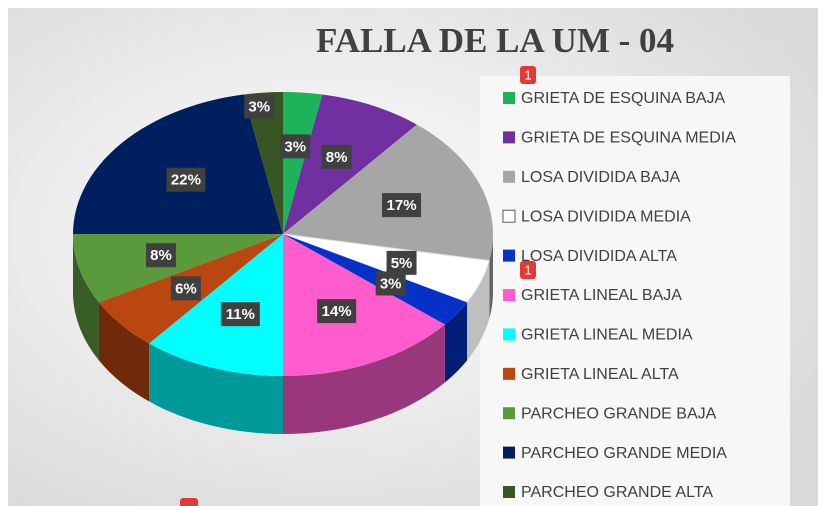 This screenshot has height=506, width=823. I want to click on data-label: 14%, so click(337, 311).